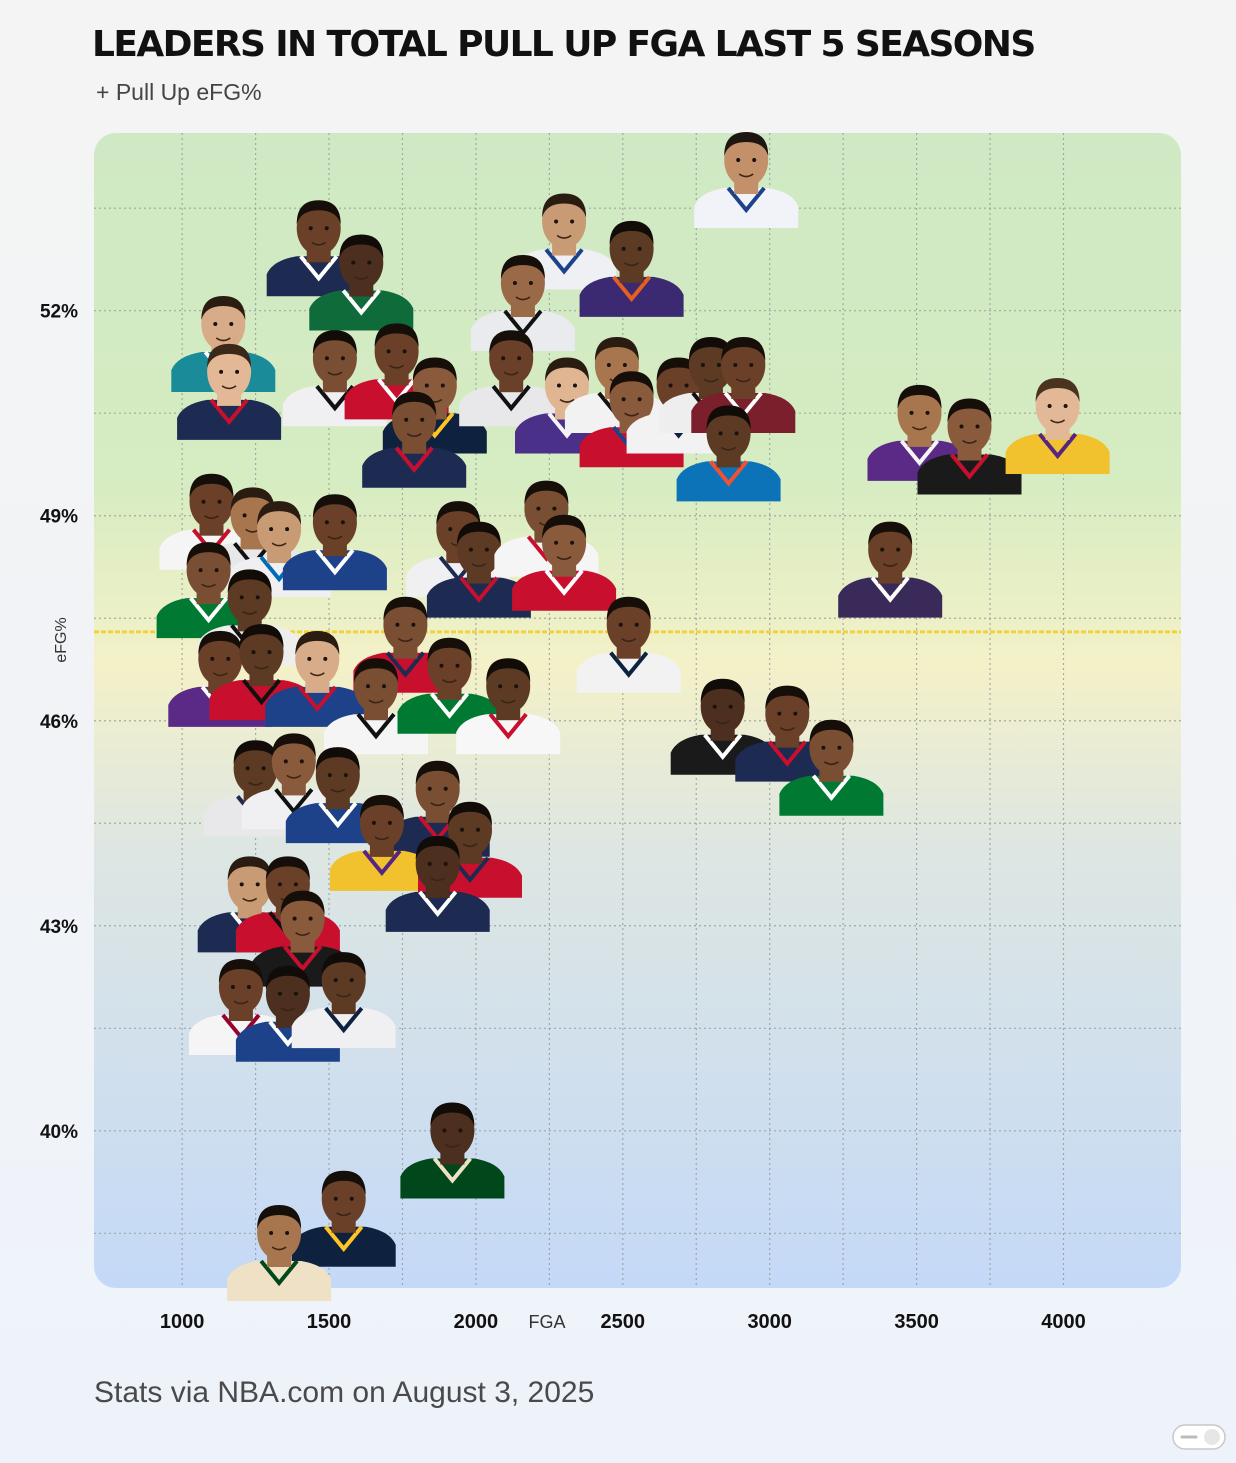  What do you see at coordinates (1199, 1437) in the screenshot?
I see `watermark-icon` at bounding box center [1199, 1437].